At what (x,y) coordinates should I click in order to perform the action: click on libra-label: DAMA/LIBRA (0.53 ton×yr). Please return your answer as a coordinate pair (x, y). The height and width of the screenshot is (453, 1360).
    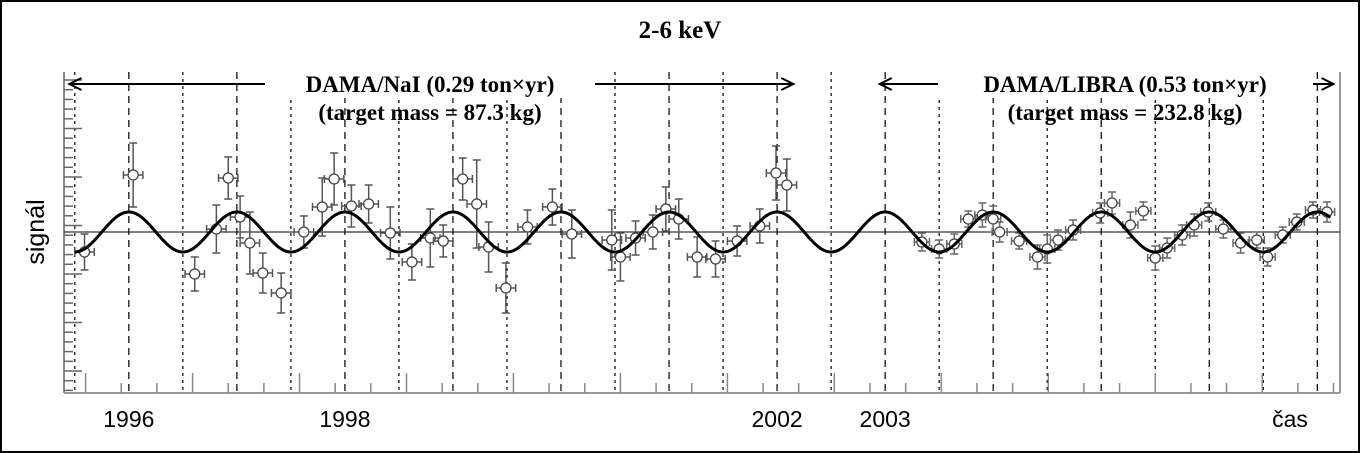
    Looking at the image, I should click on (1124, 84).